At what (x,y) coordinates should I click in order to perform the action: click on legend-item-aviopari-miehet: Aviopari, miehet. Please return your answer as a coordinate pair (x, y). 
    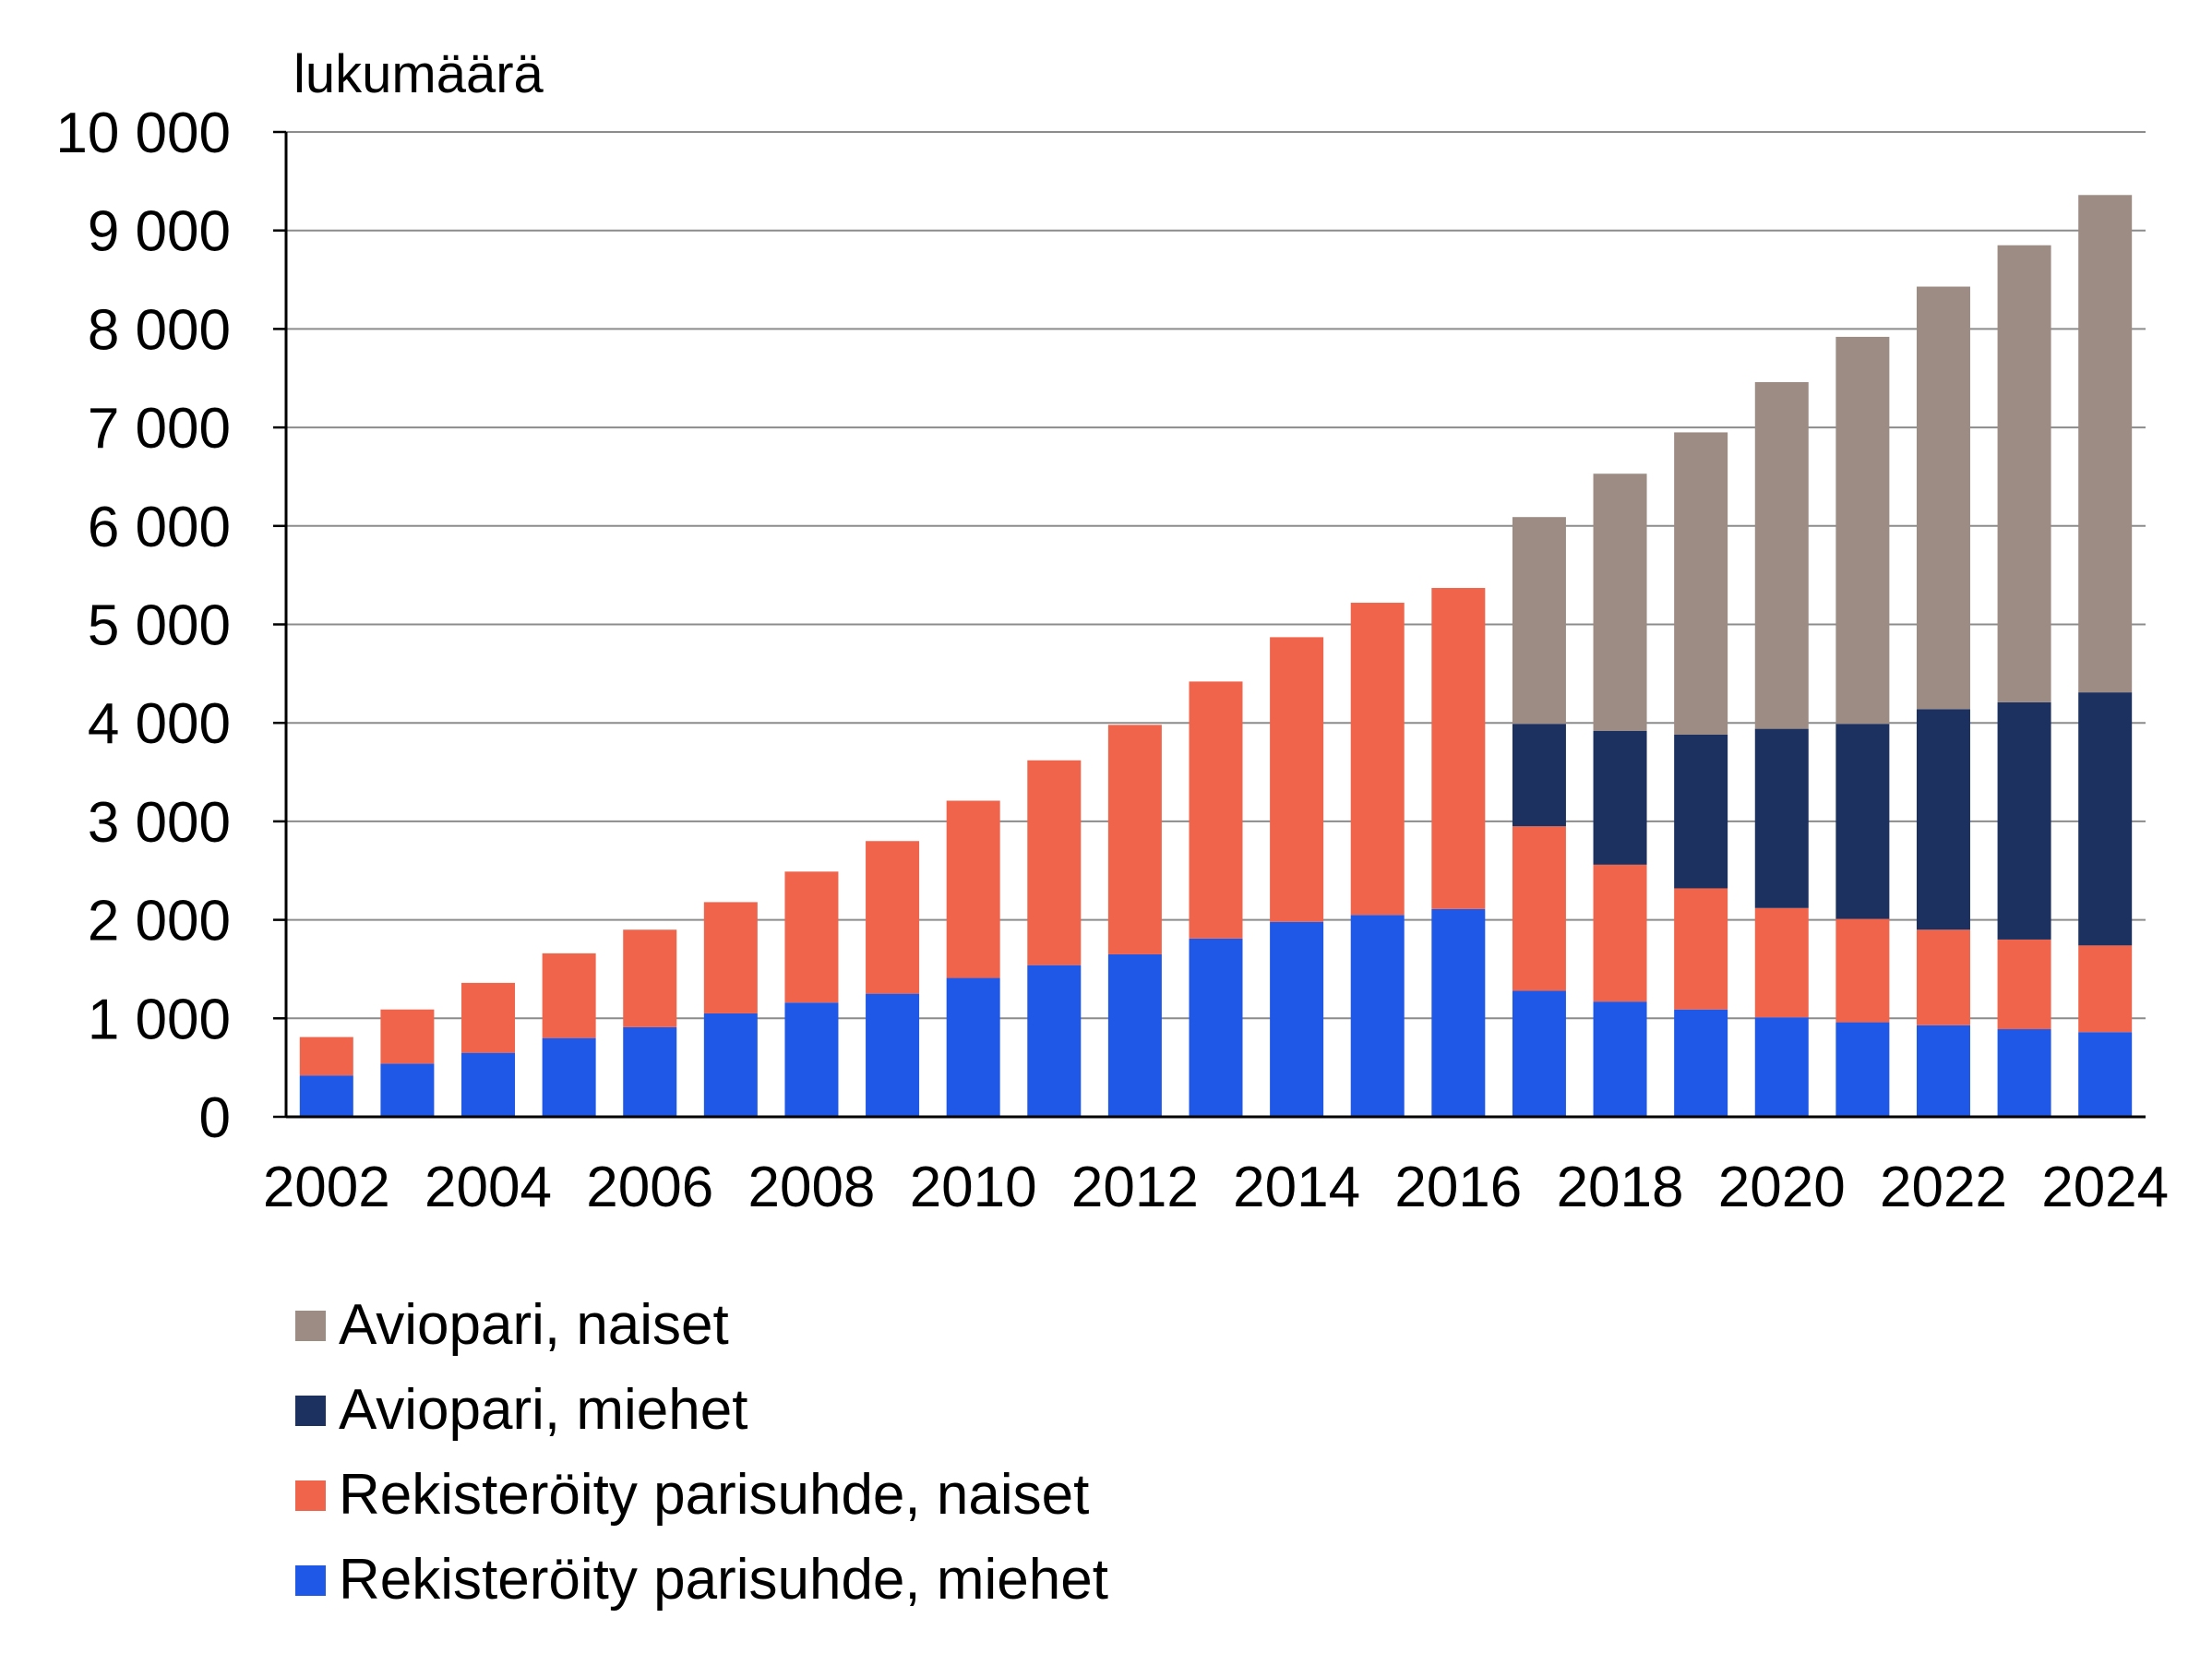
    Looking at the image, I should click on (701, 1410).